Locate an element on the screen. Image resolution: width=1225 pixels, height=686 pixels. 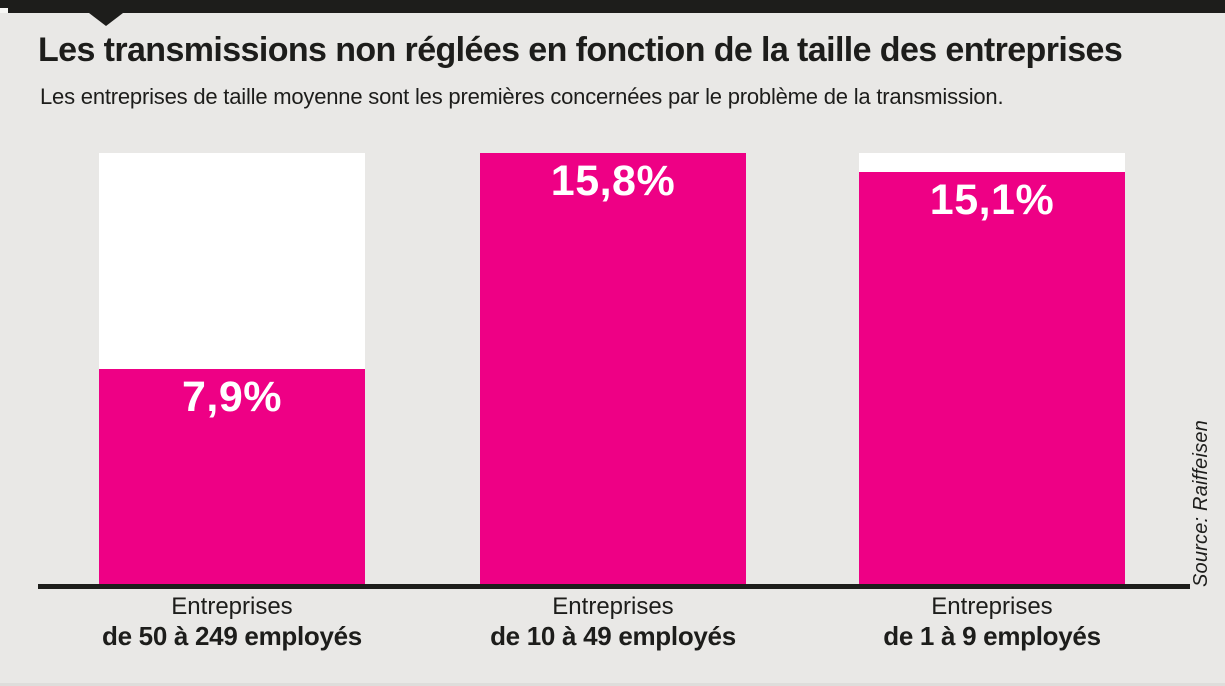
category-label: Entreprises de 10 à 49 employés is located at coordinates (613, 622).